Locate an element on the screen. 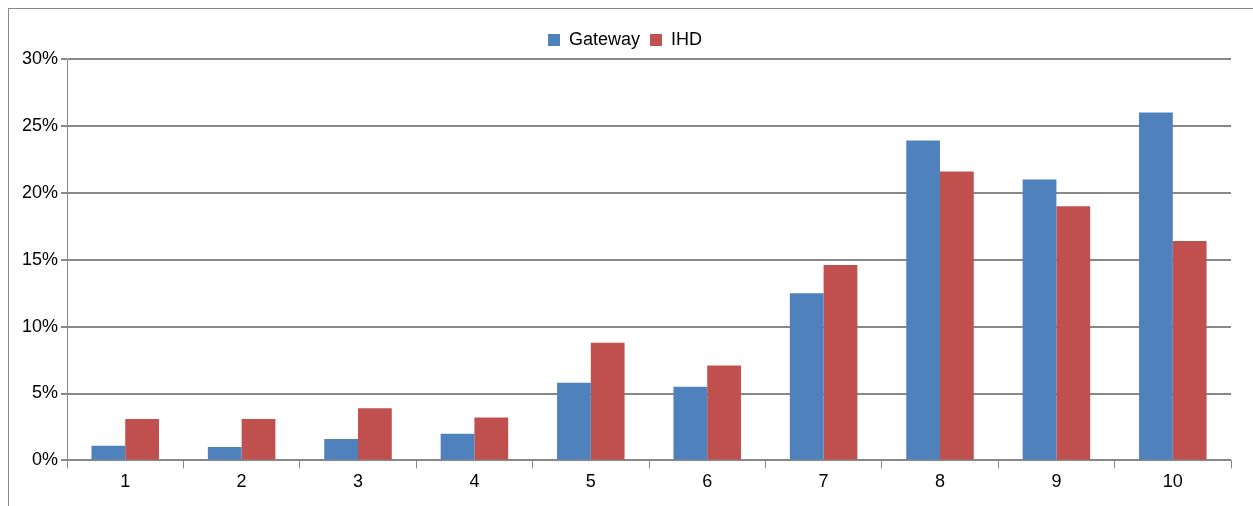 This screenshot has height=506, width=1253. x-tick-label: 4 is located at coordinates (474, 481).